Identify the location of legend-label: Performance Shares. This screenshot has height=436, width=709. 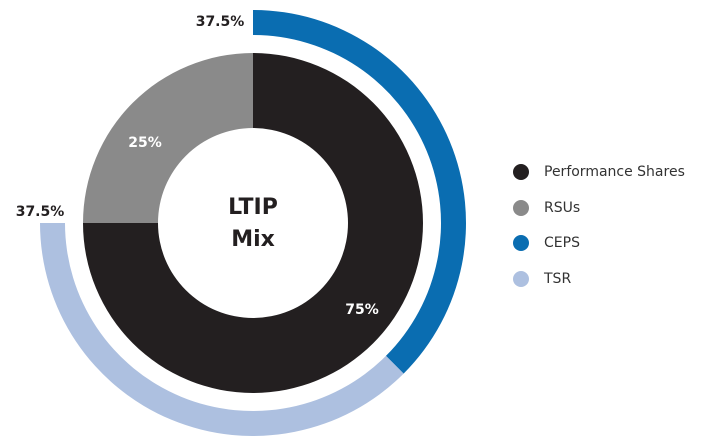
(614, 172).